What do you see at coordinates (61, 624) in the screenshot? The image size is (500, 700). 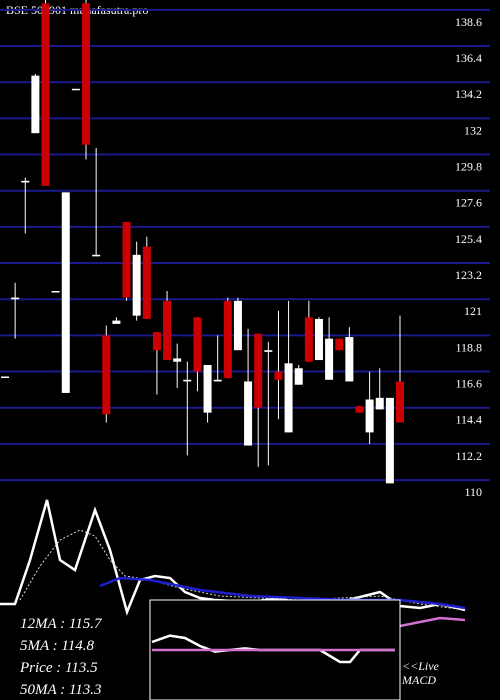 I see `legend-label: 12MA : 115.7` at bounding box center [61, 624].